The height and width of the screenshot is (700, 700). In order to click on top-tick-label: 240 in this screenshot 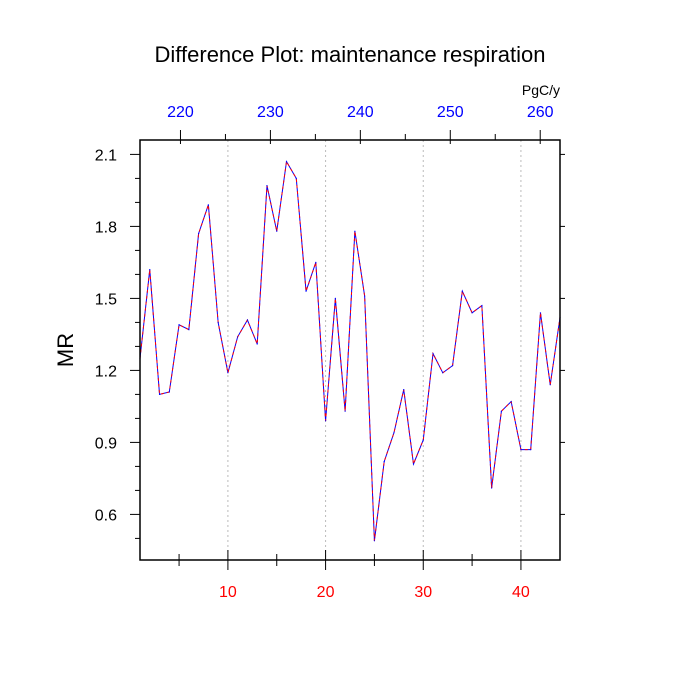, I will do `click(360, 112)`.